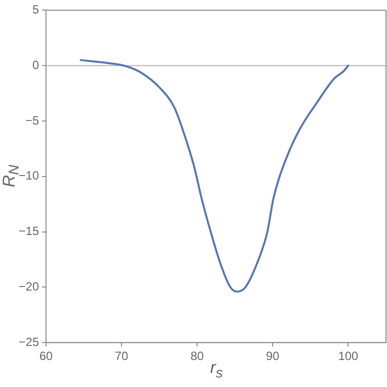  I want to click on x-tick-label: 100, so click(348, 356).